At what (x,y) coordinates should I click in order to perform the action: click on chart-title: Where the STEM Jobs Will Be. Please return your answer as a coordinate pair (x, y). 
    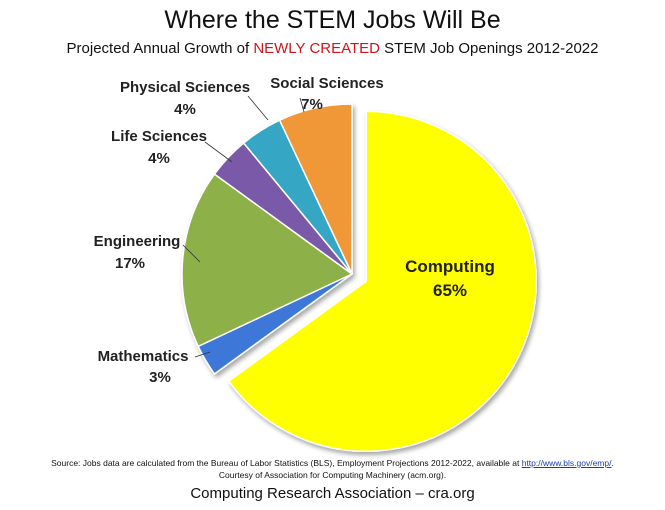
    Looking at the image, I should click on (332, 20).